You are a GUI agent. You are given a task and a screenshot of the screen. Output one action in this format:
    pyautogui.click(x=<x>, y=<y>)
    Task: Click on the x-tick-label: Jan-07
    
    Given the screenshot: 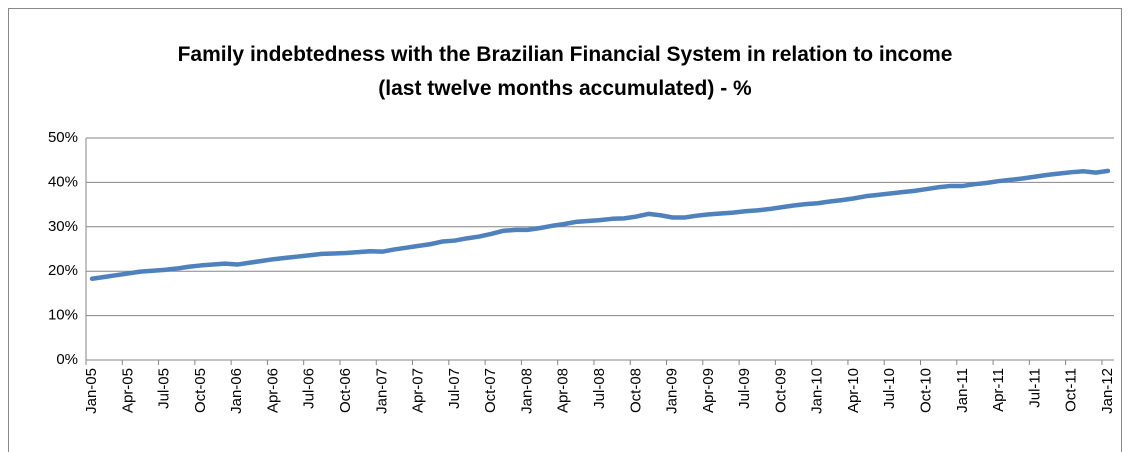 What is the action you would take?
    pyautogui.click(x=381, y=391)
    